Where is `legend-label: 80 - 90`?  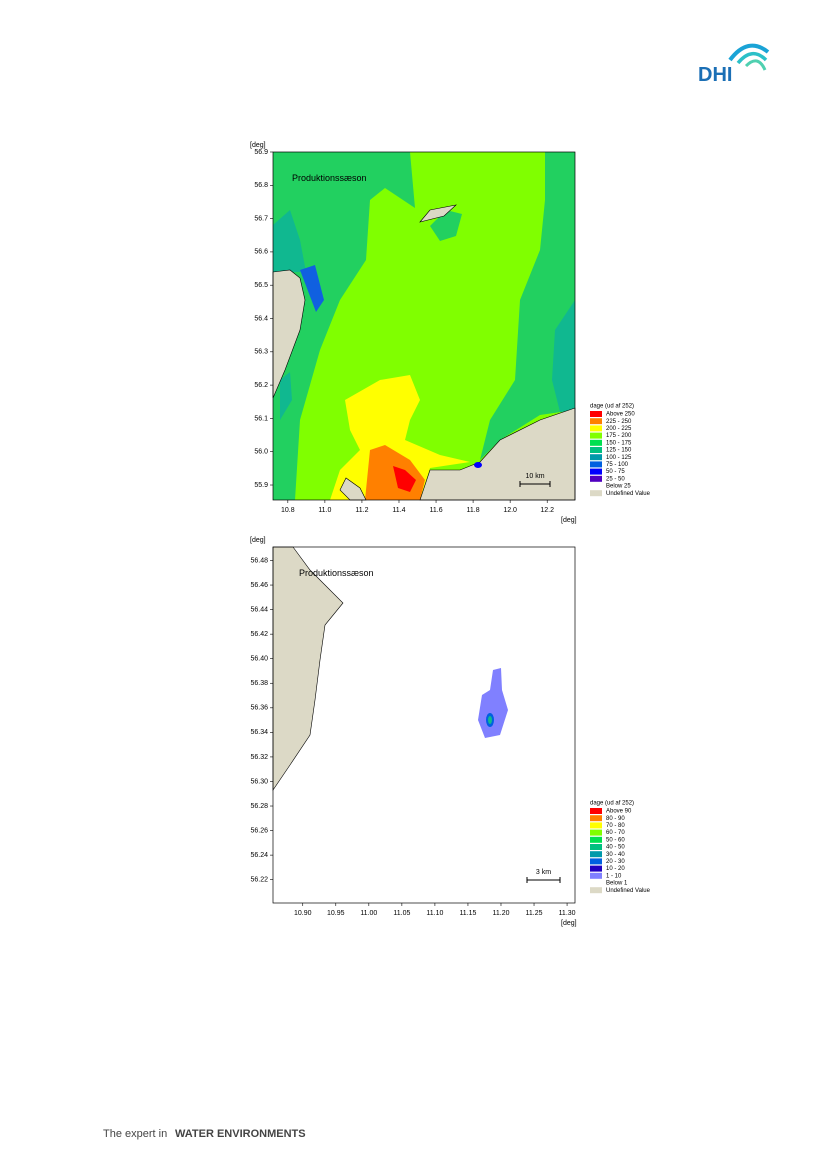 legend-label: 80 - 90 is located at coordinates (615, 819).